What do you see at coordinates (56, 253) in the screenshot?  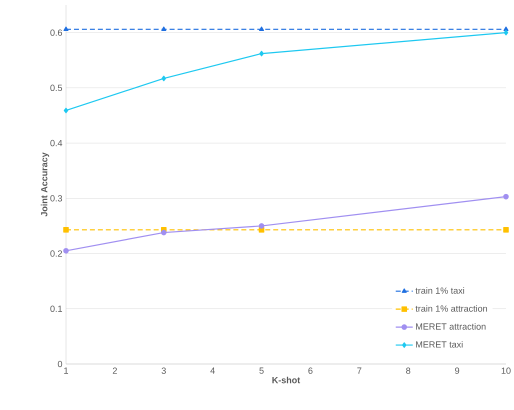 I see `y-tick-label: 0.2` at bounding box center [56, 253].